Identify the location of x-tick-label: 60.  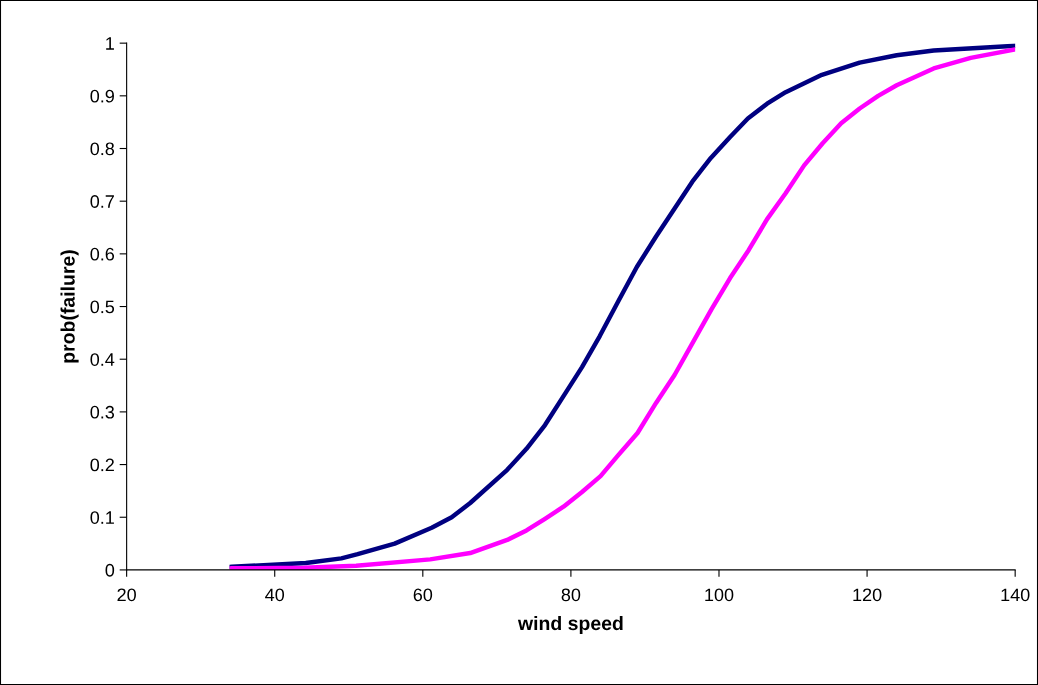
(423, 595).